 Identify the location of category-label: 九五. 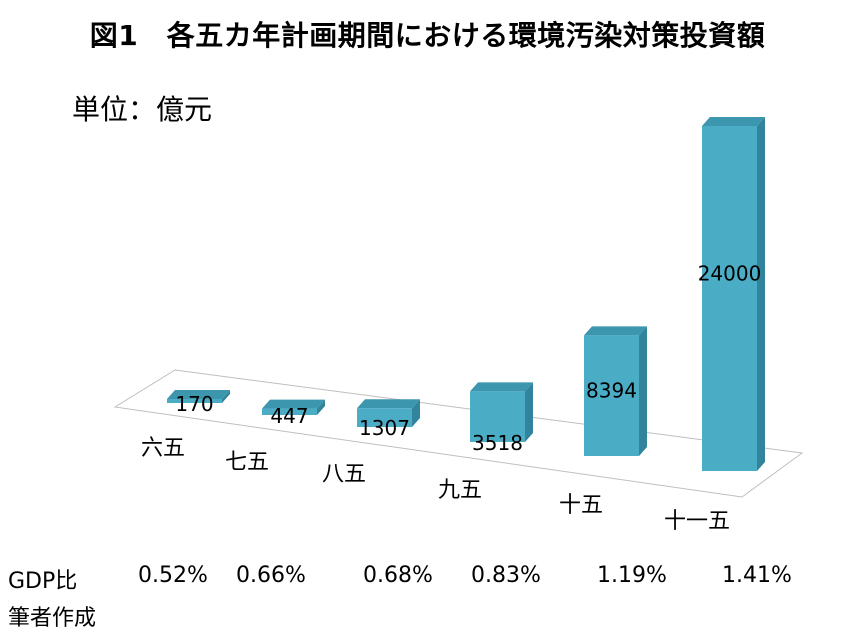
(460, 490).